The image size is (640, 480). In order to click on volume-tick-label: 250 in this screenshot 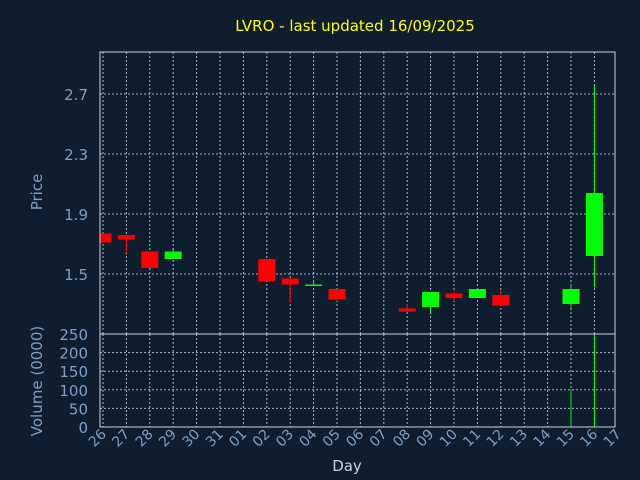, I will do `click(73, 335)`.